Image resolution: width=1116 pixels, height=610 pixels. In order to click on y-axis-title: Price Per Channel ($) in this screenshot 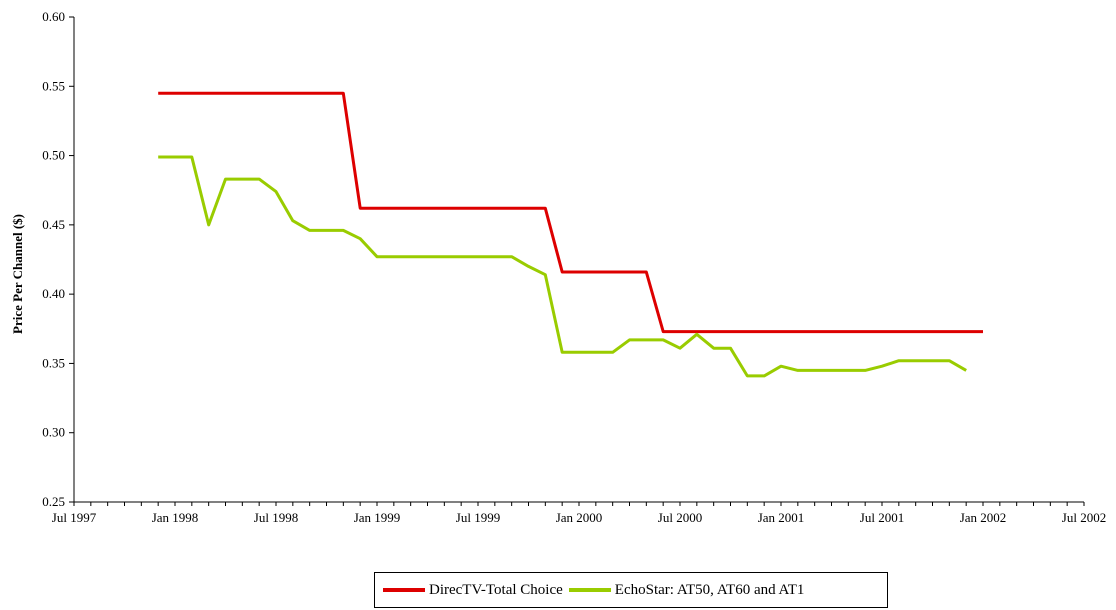, I will do `click(17, 274)`.